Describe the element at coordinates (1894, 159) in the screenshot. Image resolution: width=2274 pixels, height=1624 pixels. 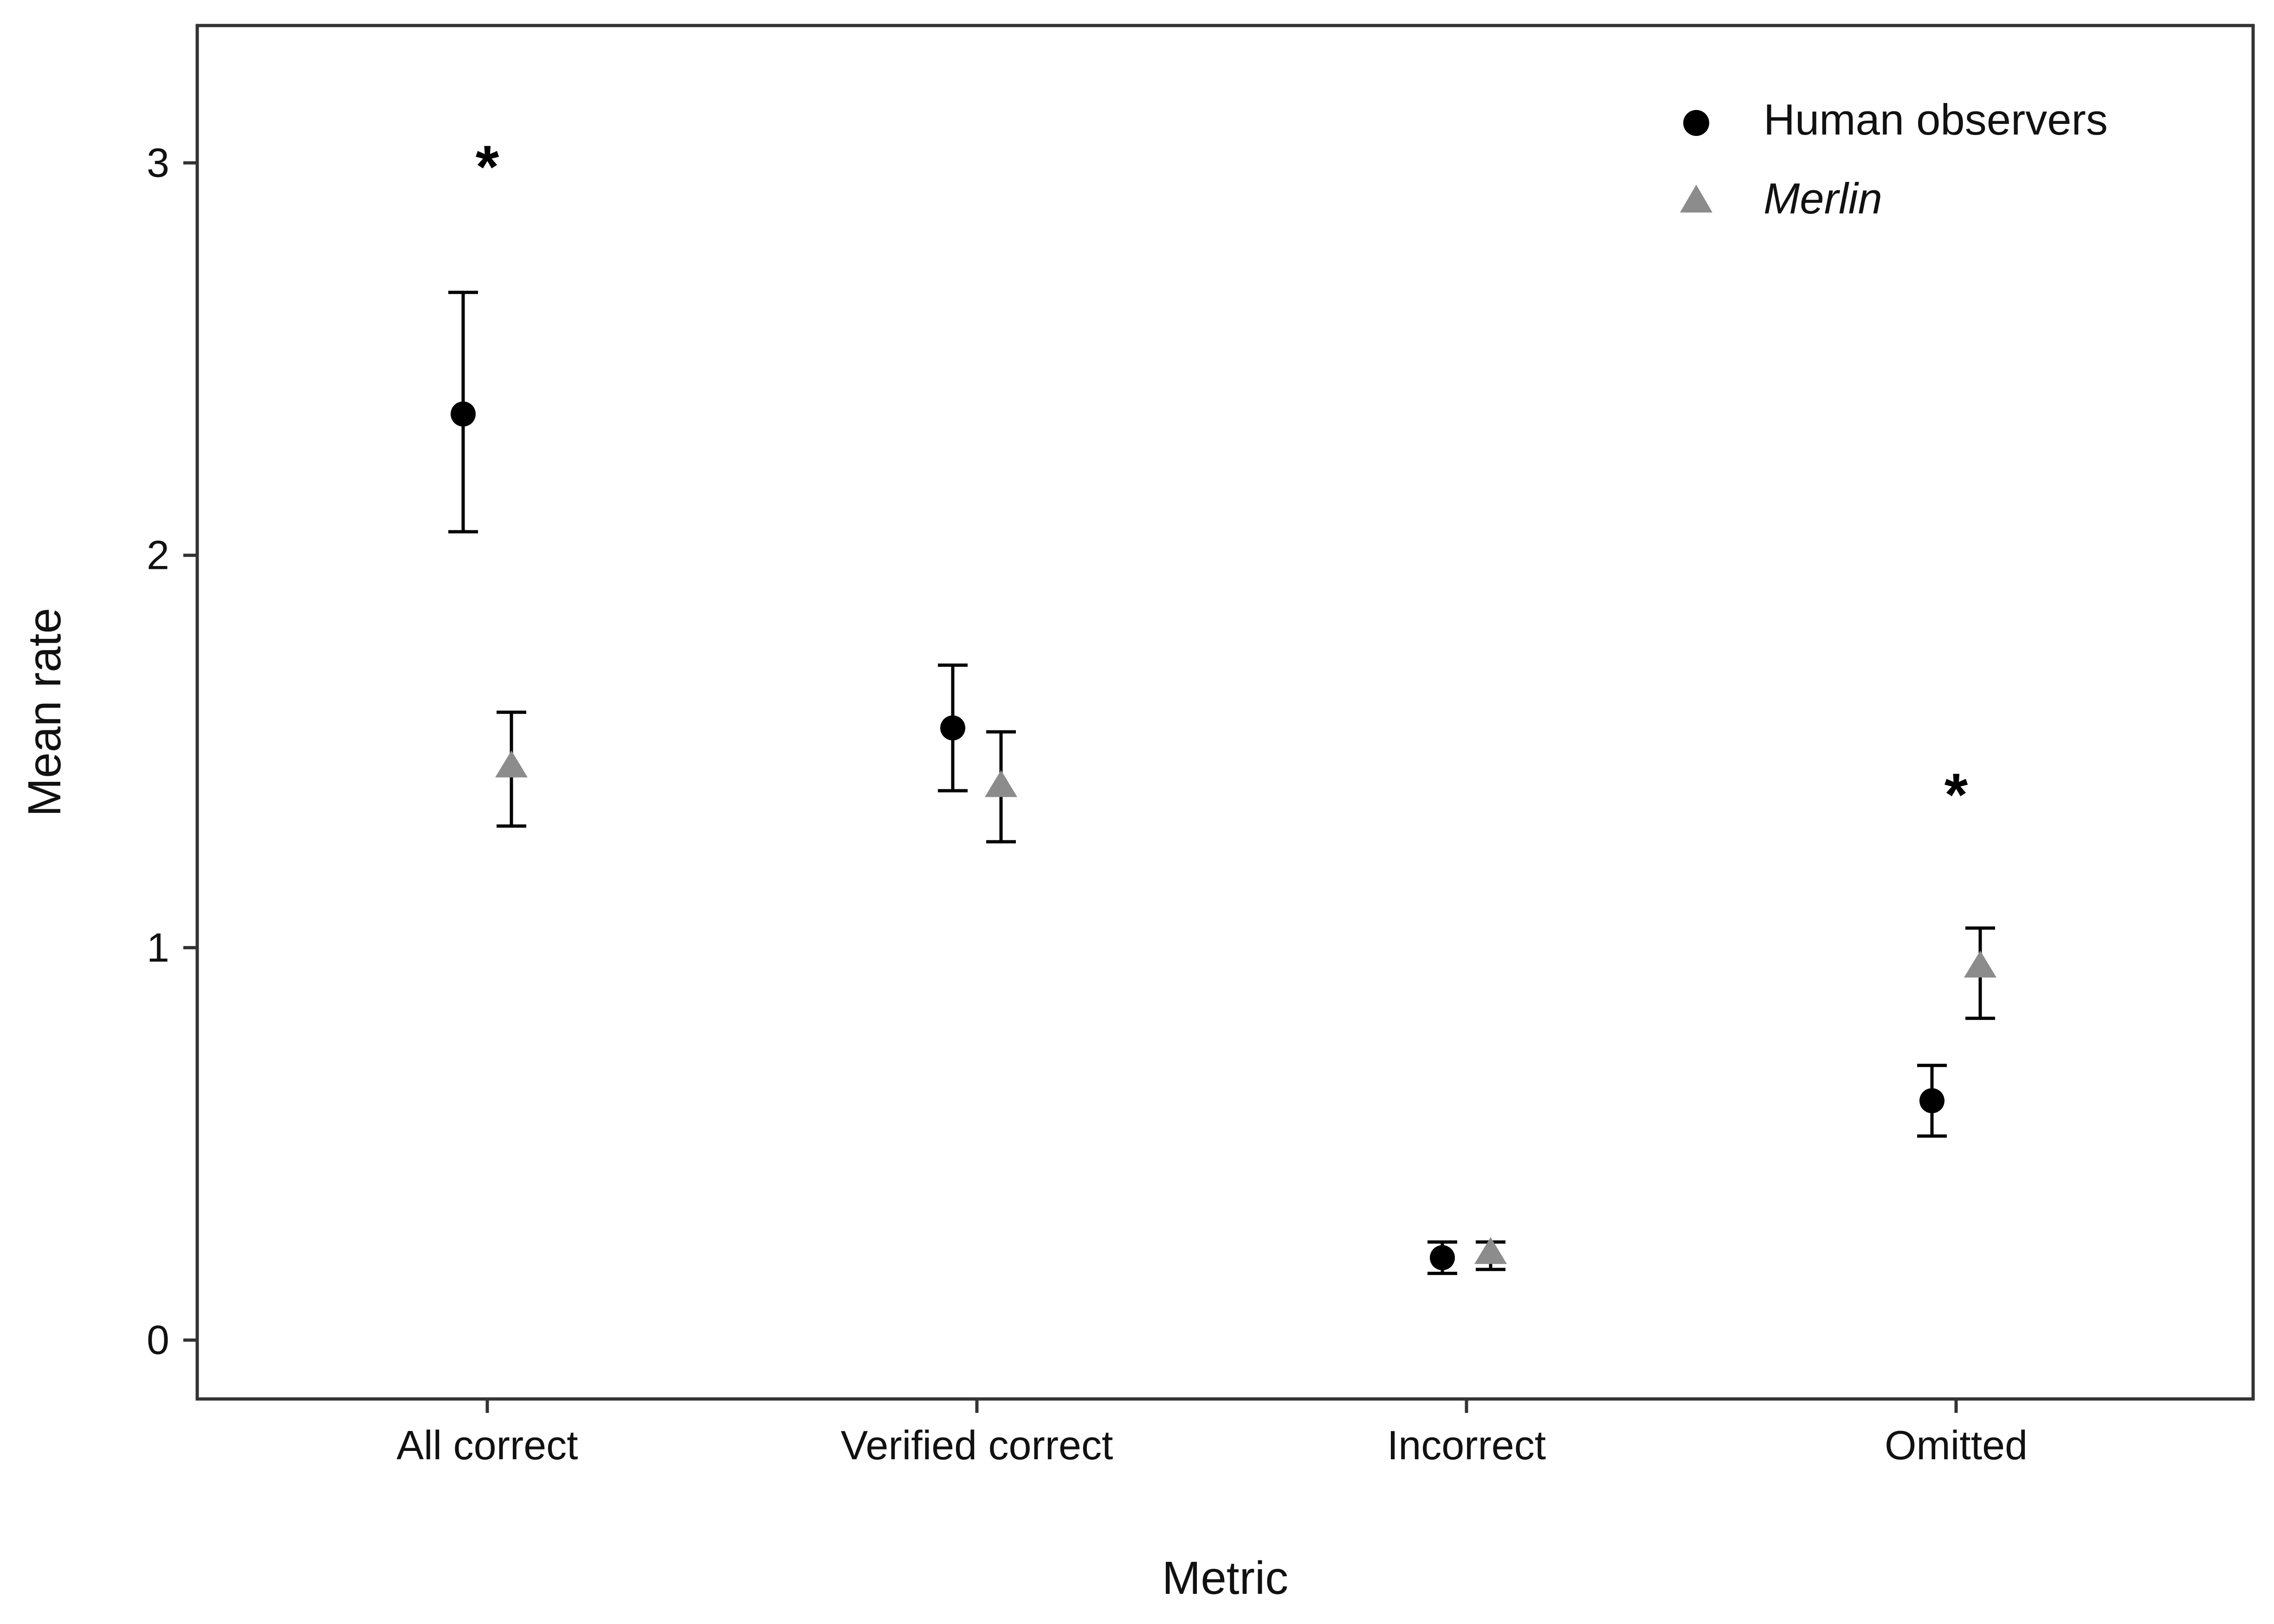
I see `legend: Human observers Merlin` at that location.